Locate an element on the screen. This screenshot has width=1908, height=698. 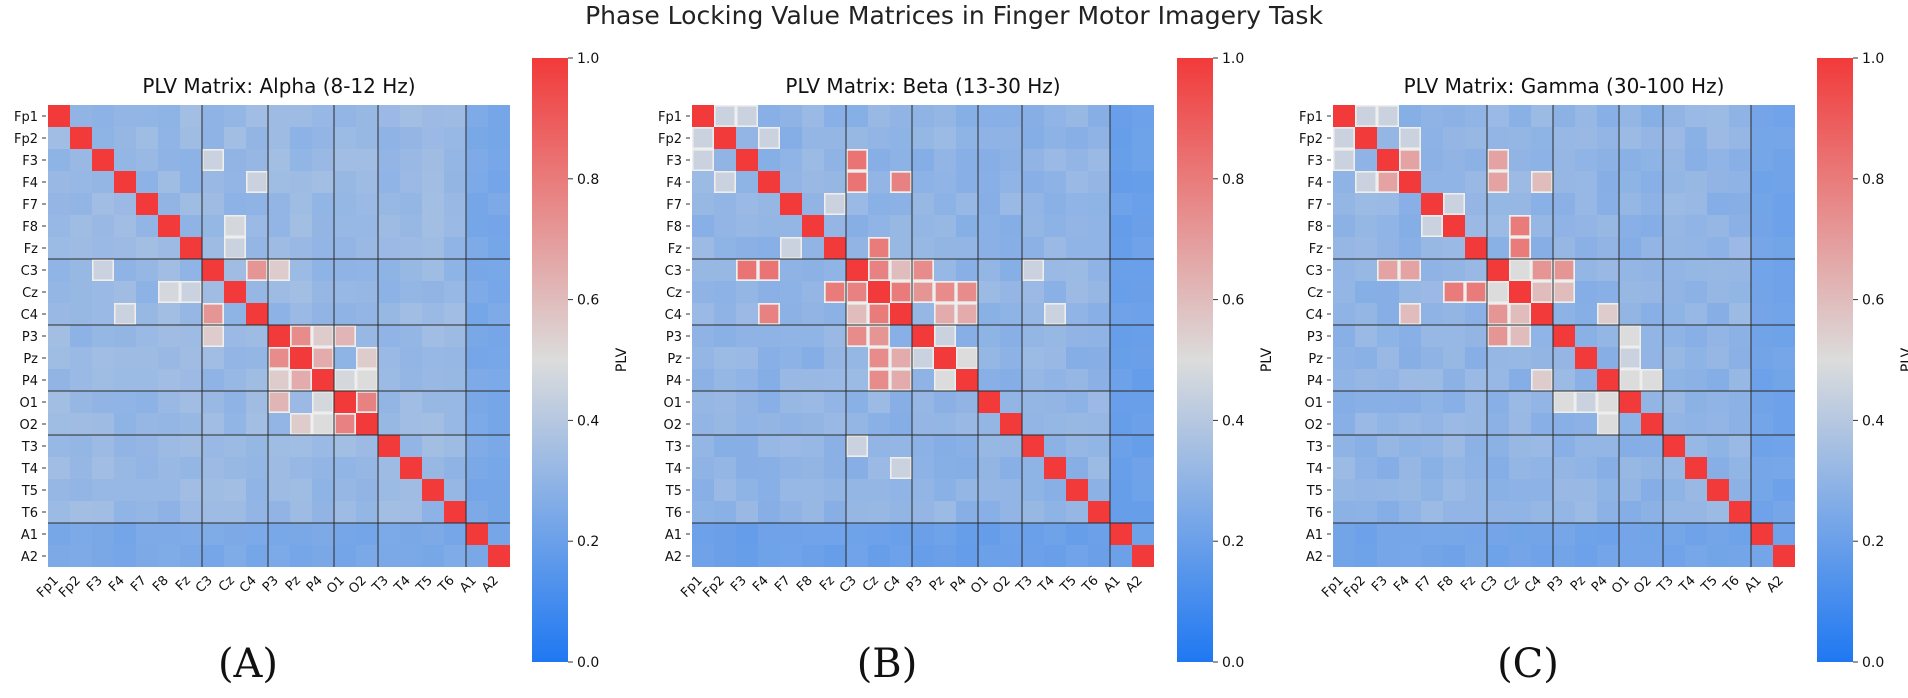
x-tick-label: F7 is located at coordinates (1424, 584).